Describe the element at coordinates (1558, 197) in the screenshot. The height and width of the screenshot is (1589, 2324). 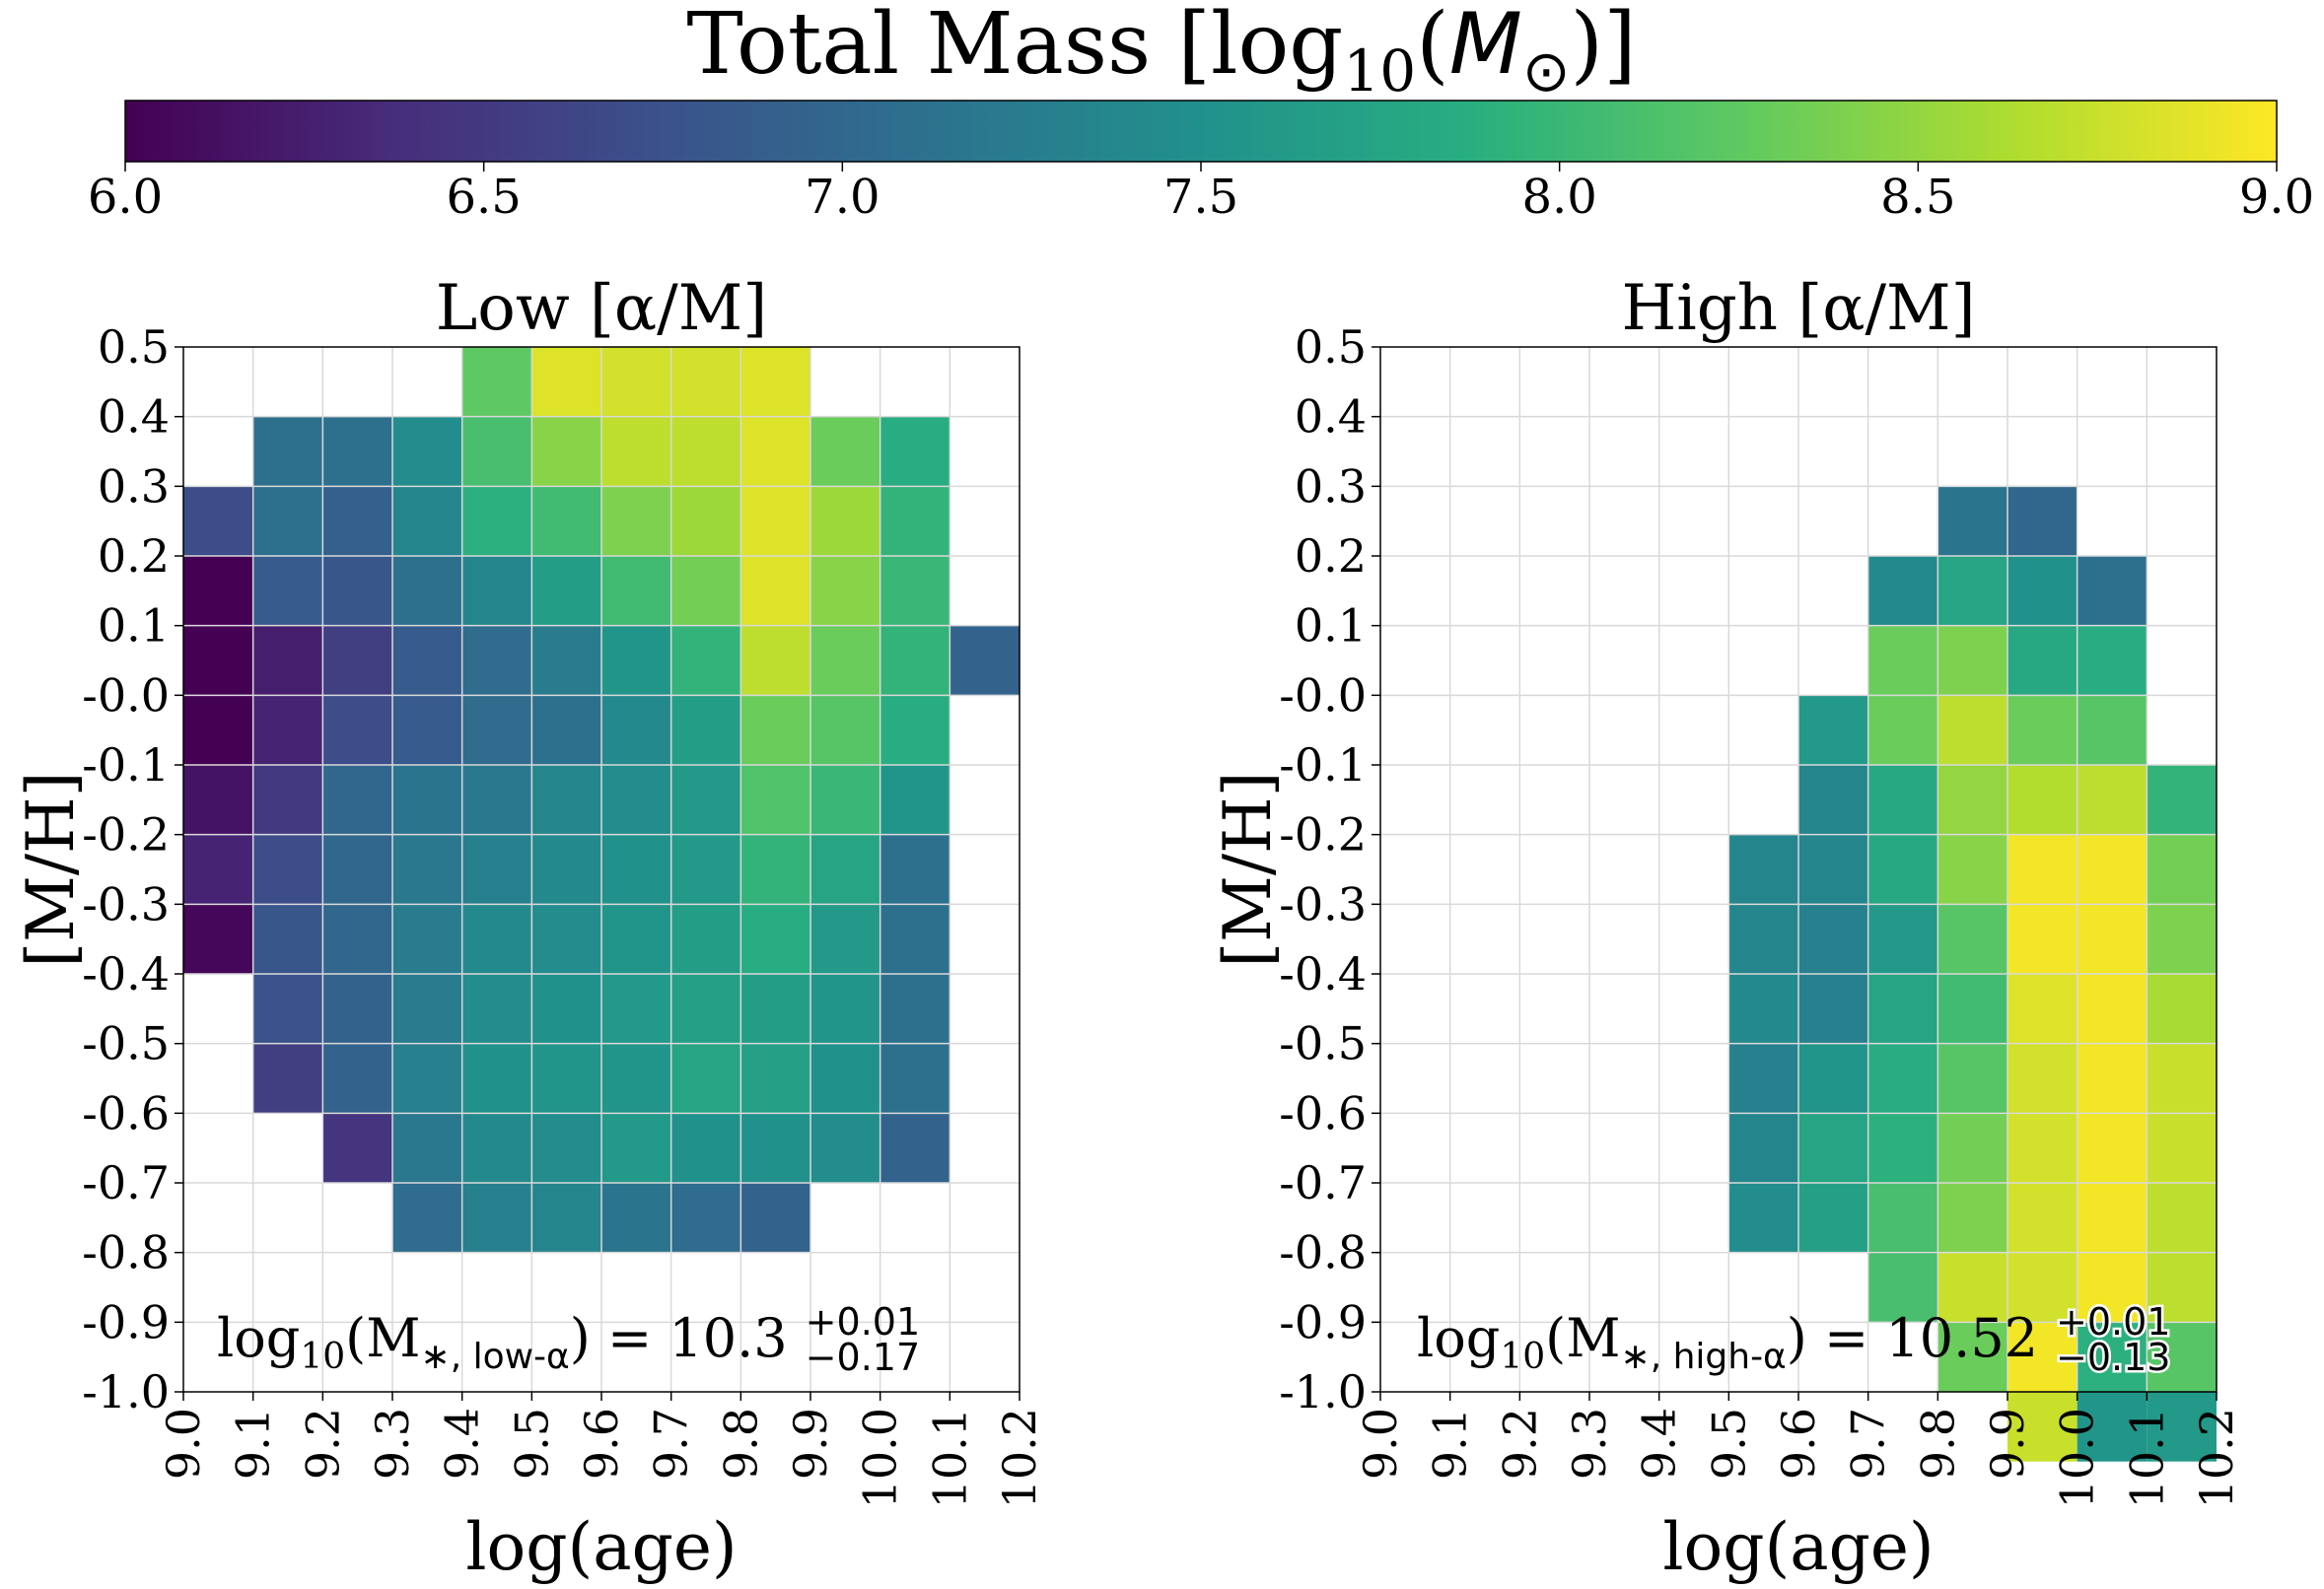
I see `colorbar-tick-label: 8.0` at that location.